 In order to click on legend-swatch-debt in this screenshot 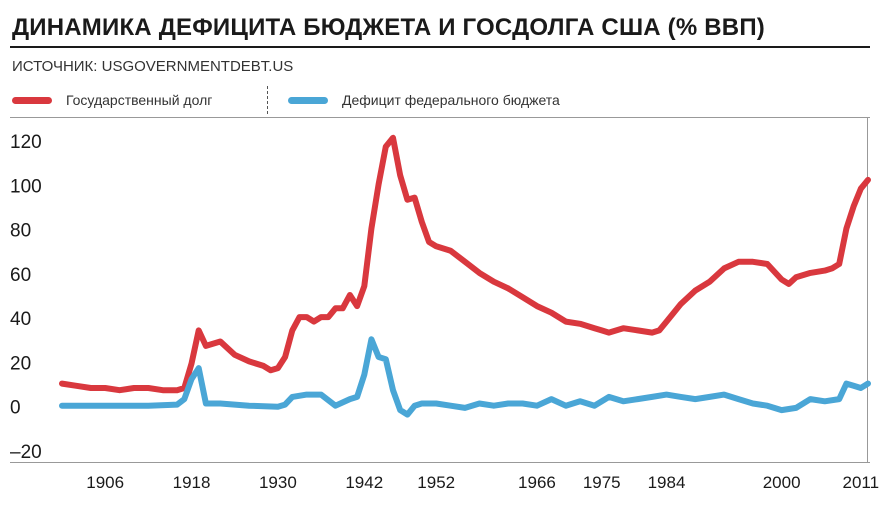, I will do `click(32, 100)`.